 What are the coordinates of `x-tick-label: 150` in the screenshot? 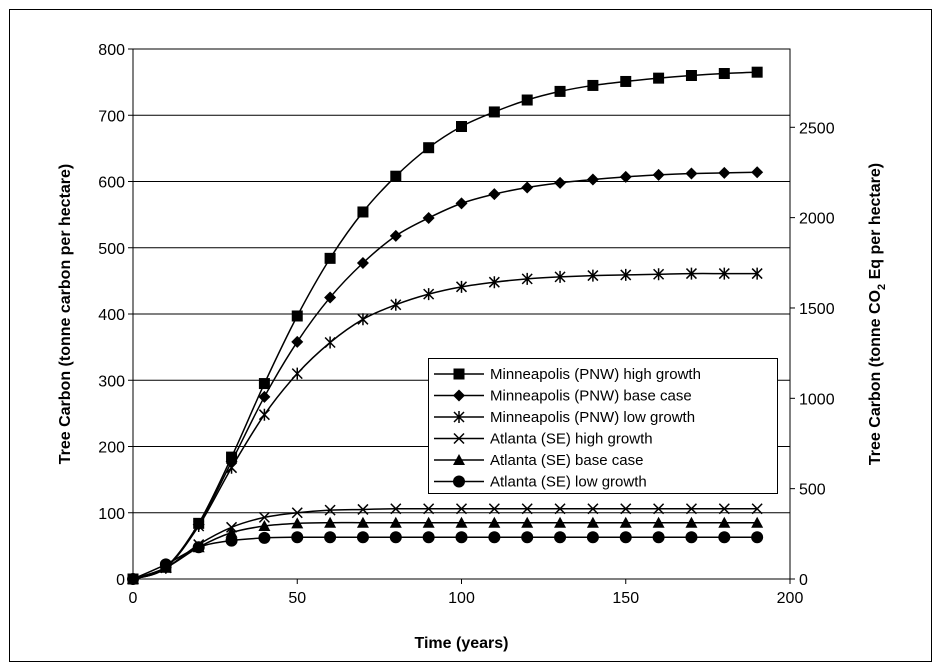 It's located at (625, 598).